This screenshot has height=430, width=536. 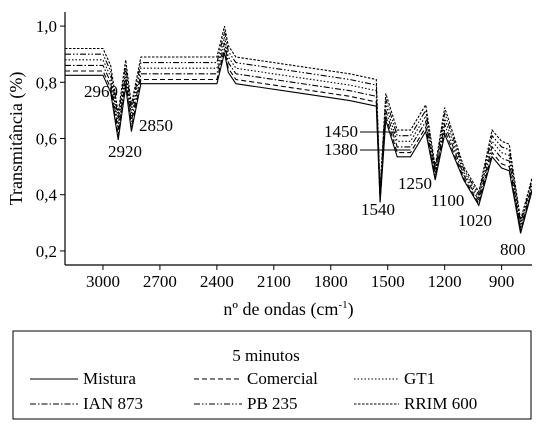 What do you see at coordinates (217, 281) in the screenshot?
I see `x-tick-label: 2400` at bounding box center [217, 281].